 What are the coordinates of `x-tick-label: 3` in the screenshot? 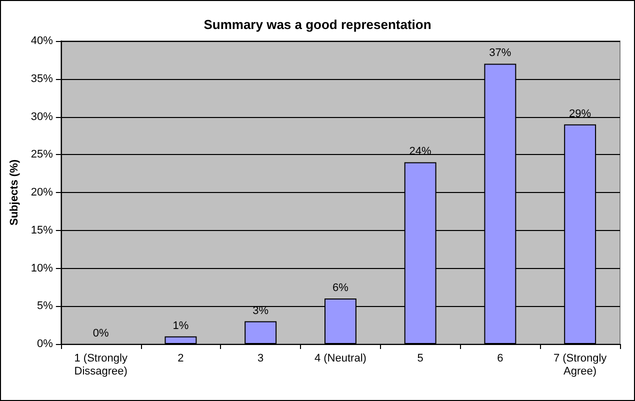 It's located at (261, 358).